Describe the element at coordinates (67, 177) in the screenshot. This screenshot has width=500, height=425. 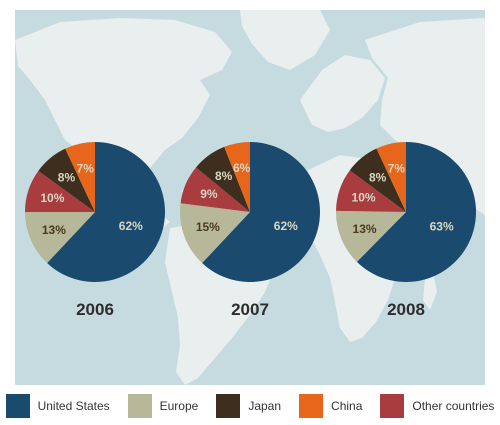
I see `pie-2006-label-japan: 8%` at that location.